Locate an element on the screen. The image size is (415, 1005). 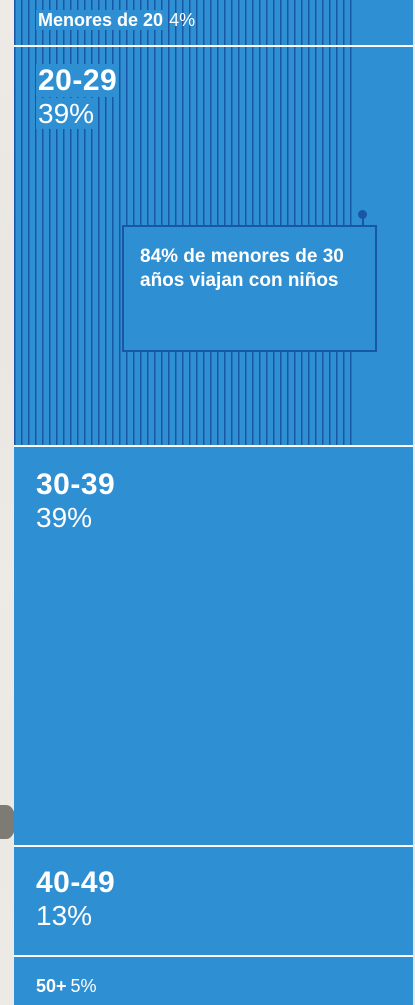
segment-value: 5% is located at coordinates (83, 986).